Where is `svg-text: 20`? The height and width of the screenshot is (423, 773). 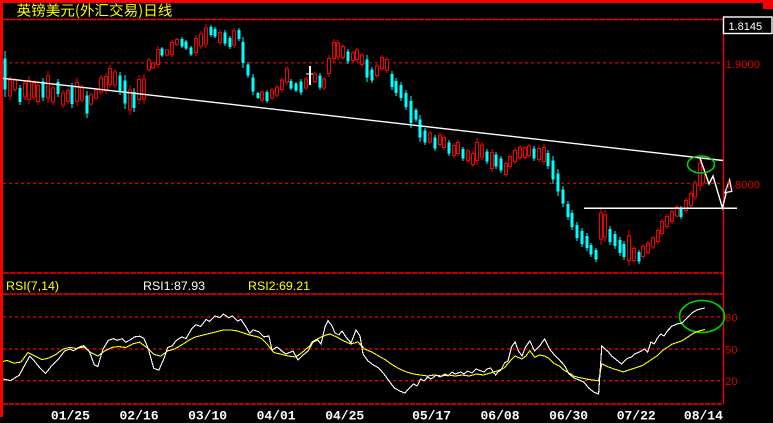 svg-text: 20 is located at coordinates (731, 382).